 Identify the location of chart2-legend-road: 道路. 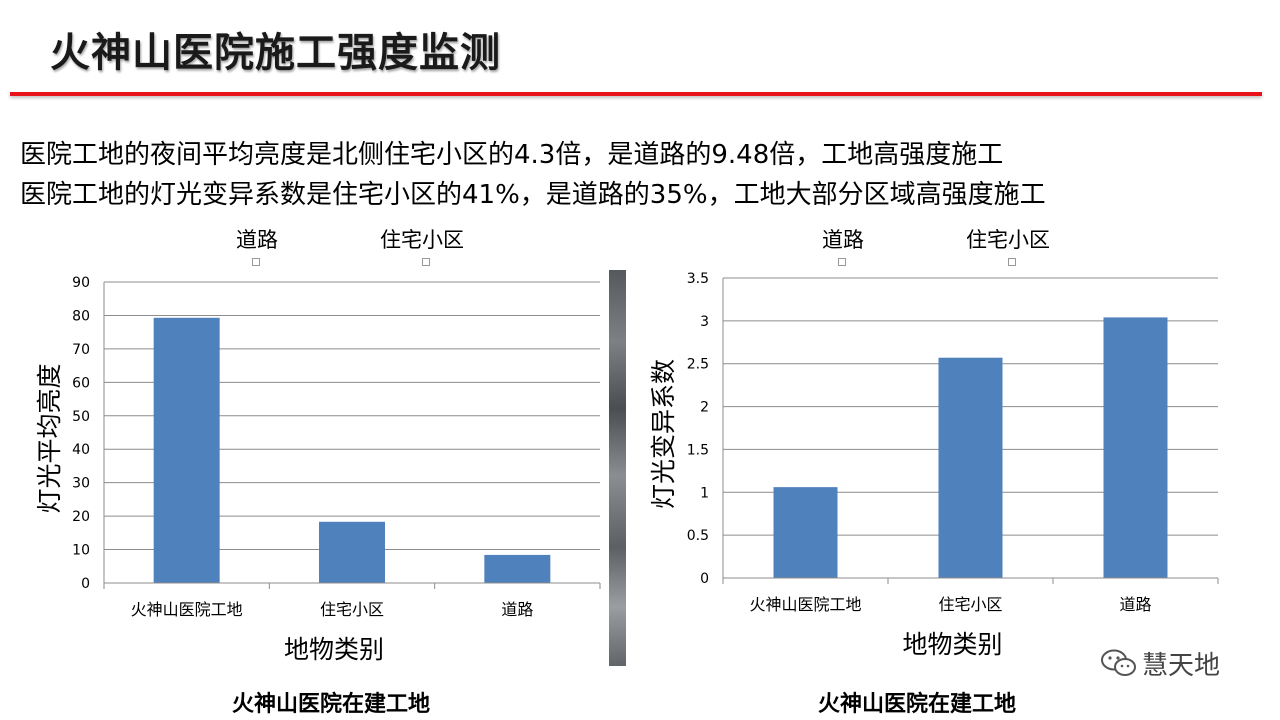
(843, 240).